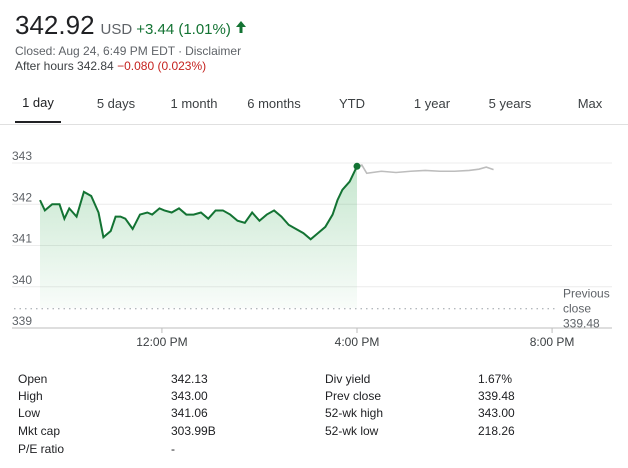 The width and height of the screenshot is (628, 468). What do you see at coordinates (357, 166) in the screenshot?
I see `last-price-dot` at bounding box center [357, 166].